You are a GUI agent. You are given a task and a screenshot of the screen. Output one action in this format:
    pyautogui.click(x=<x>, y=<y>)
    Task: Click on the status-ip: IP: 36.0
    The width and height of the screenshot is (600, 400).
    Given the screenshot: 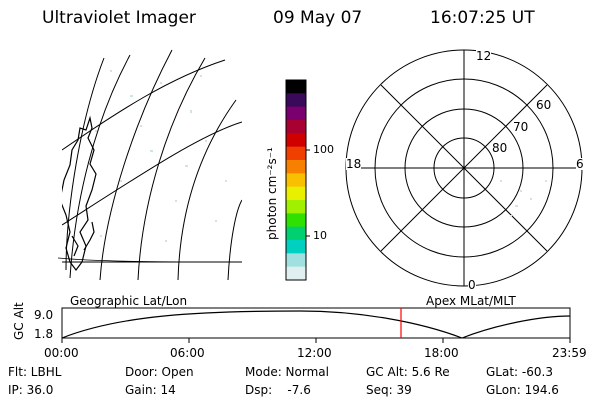 What is the action you would take?
    pyautogui.click(x=31, y=390)
    